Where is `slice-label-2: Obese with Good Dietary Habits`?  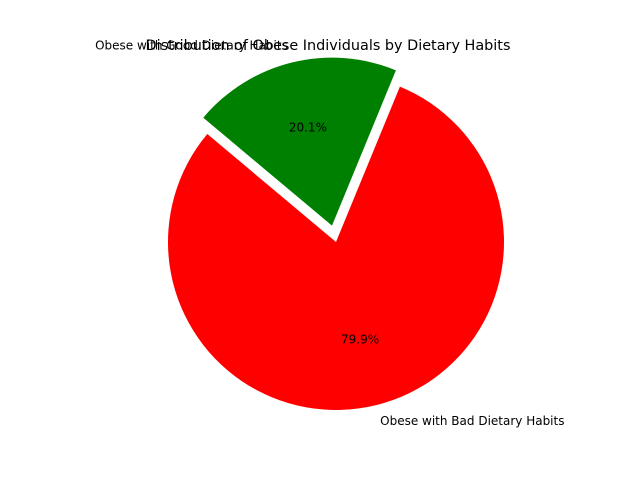 slice-label-2: Obese with Good Dietary Habits is located at coordinates (191, 46).